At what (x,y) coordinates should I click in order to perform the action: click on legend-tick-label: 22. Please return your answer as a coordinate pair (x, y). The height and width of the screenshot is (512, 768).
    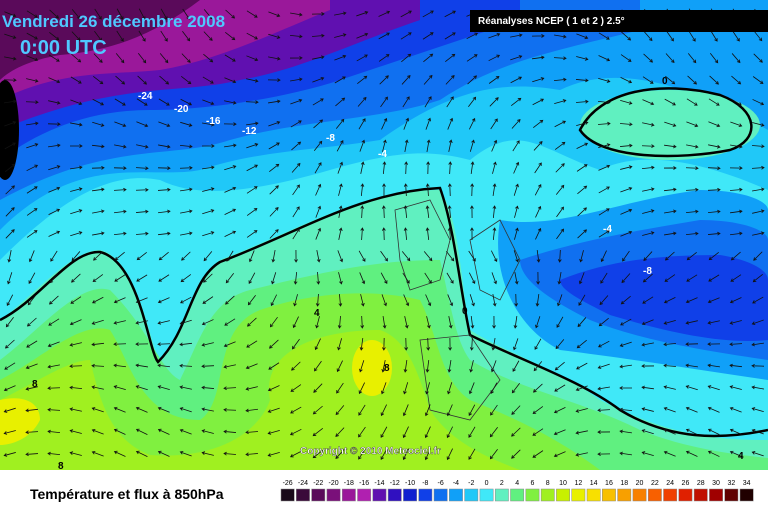
    Looking at the image, I should click on (655, 483).